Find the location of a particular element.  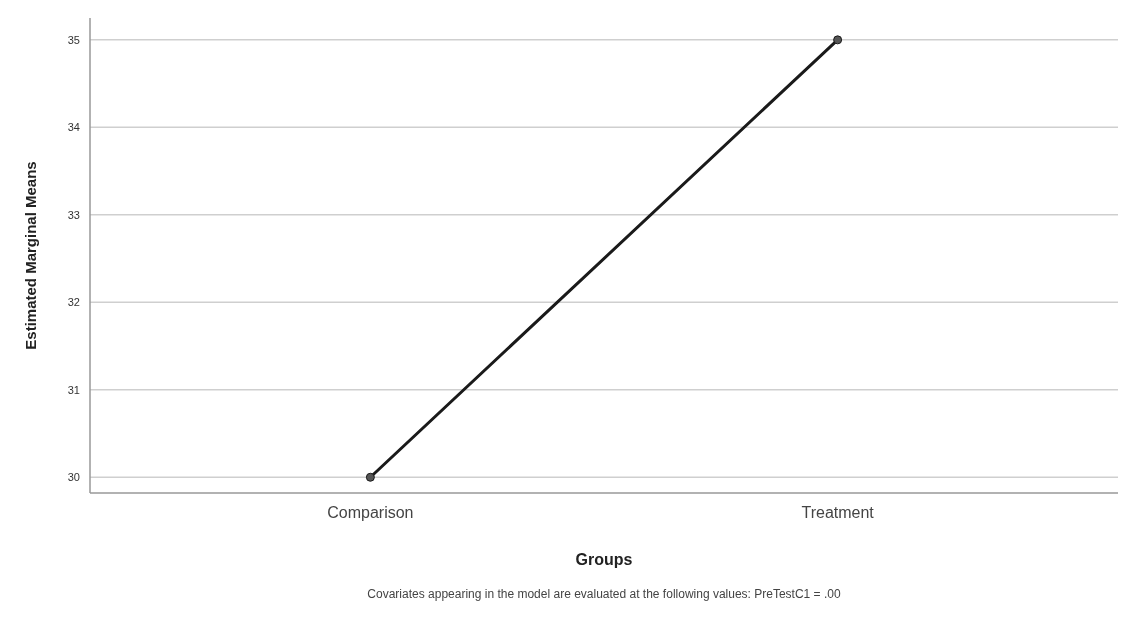

x-axis-title: Groups is located at coordinates (604, 559).